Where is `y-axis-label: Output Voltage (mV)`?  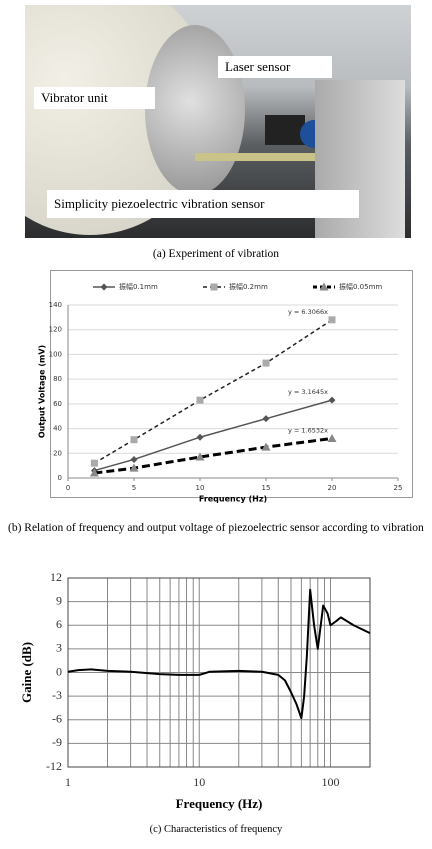 y-axis-label: Output Voltage (mV) is located at coordinates (42, 391).